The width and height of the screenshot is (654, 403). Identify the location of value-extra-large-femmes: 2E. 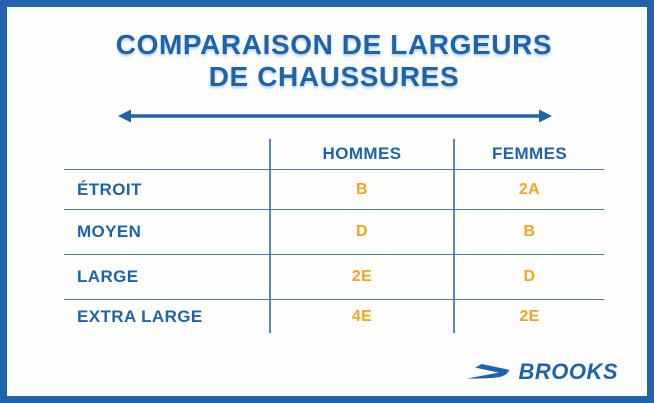
(528, 316).